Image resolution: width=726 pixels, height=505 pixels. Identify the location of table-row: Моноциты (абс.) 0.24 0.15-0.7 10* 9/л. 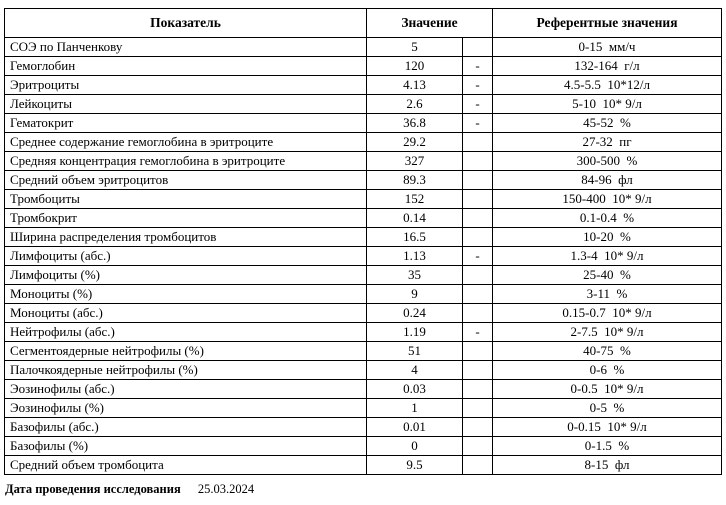
(363, 313).